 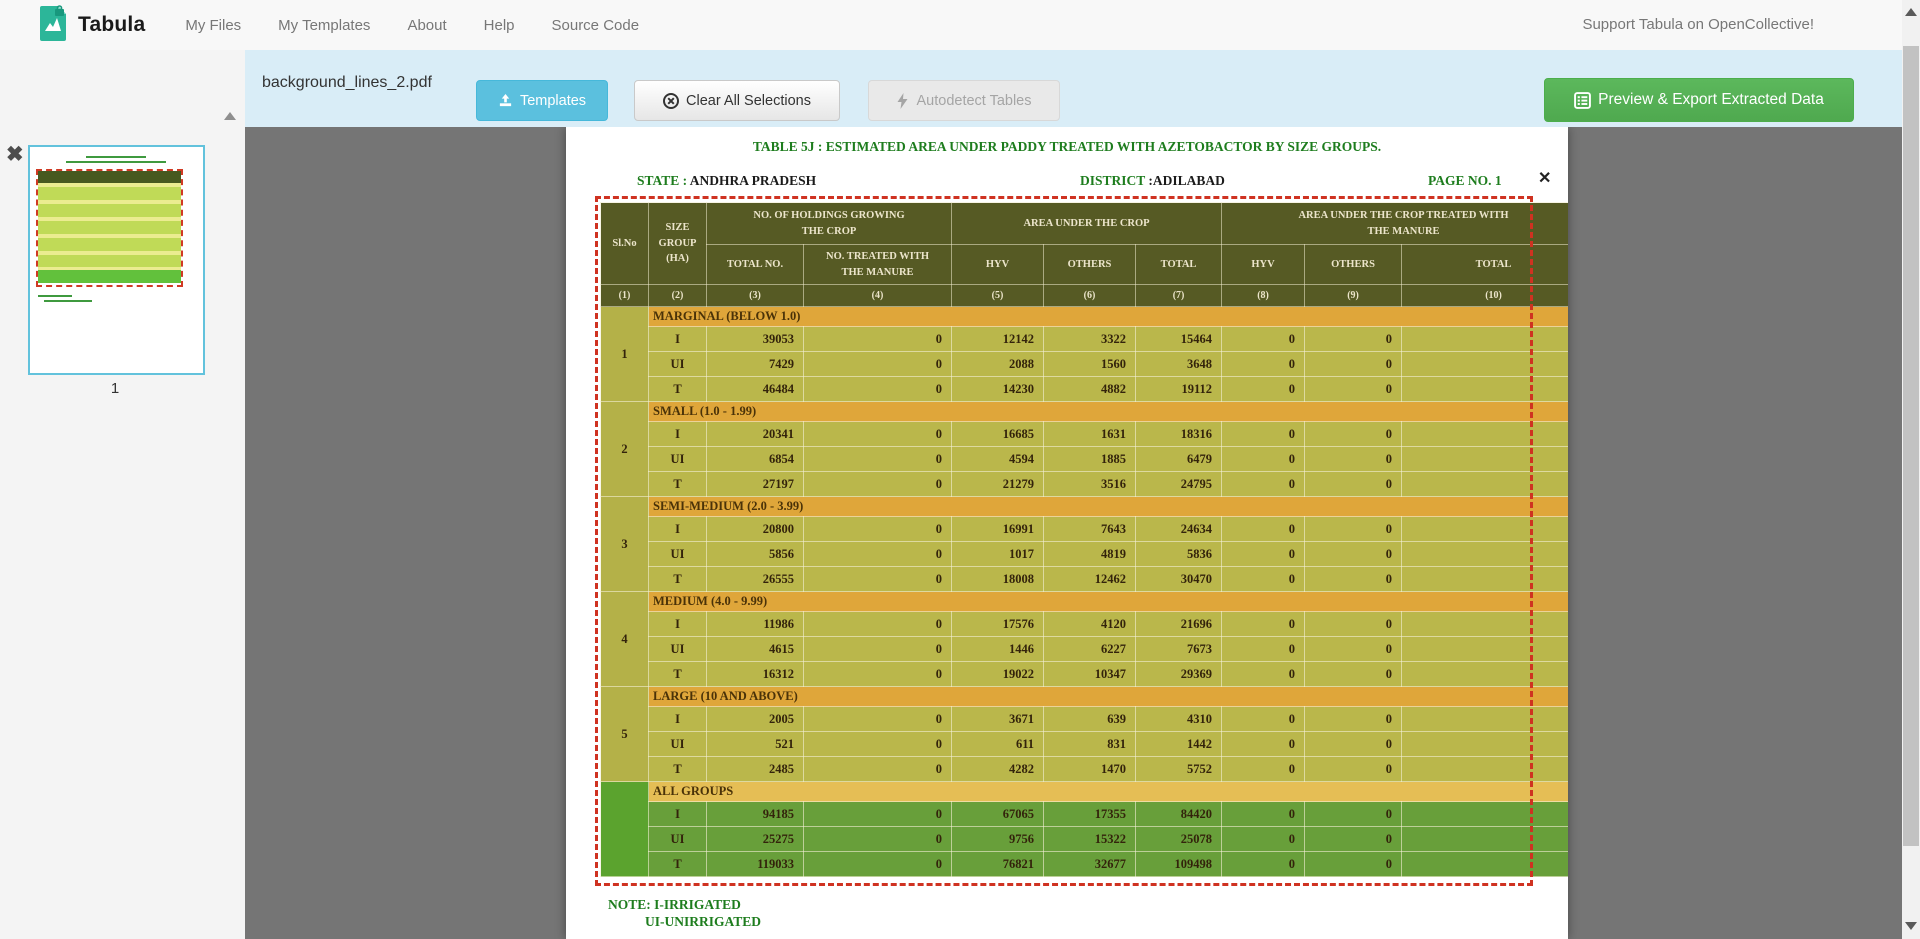 What do you see at coordinates (755, 839) in the screenshot?
I see `value-cell: 25275` at bounding box center [755, 839].